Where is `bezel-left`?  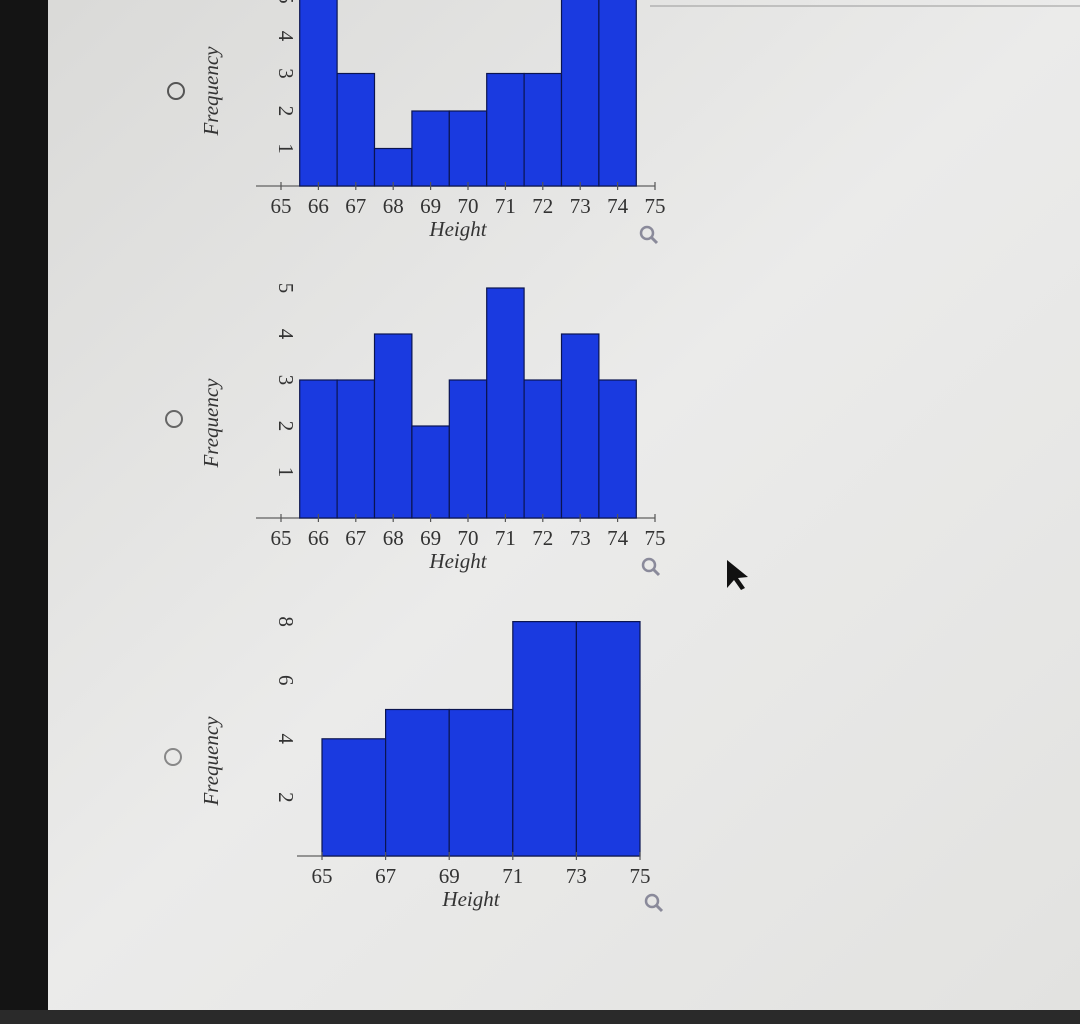 bezel-left is located at coordinates (24, 512).